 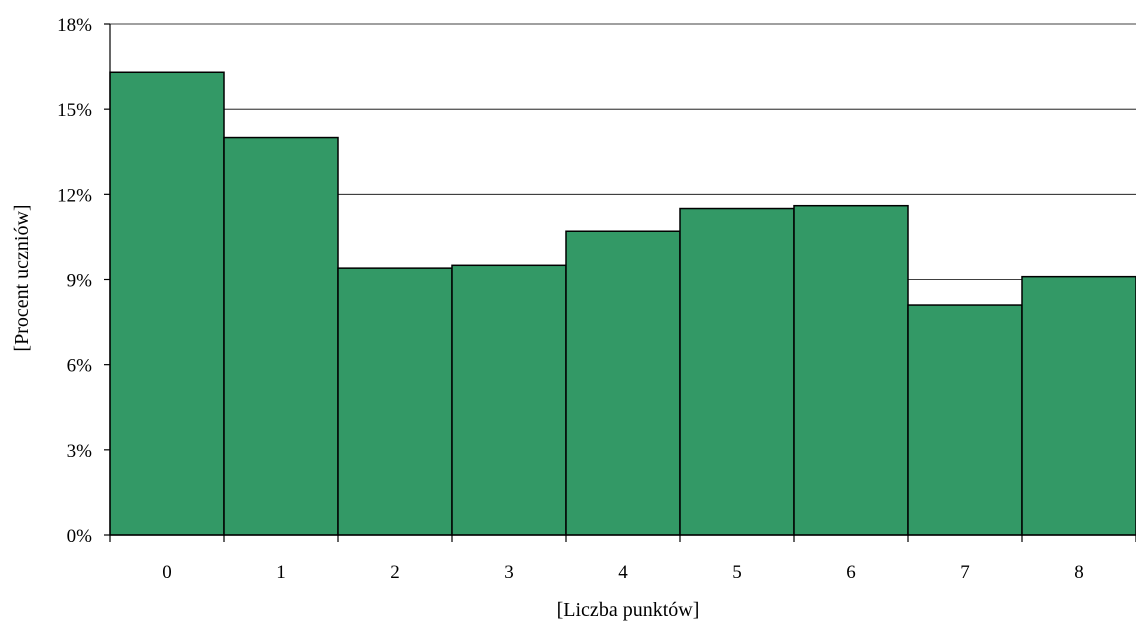 I want to click on x-tick-label: 3, so click(x=509, y=572).